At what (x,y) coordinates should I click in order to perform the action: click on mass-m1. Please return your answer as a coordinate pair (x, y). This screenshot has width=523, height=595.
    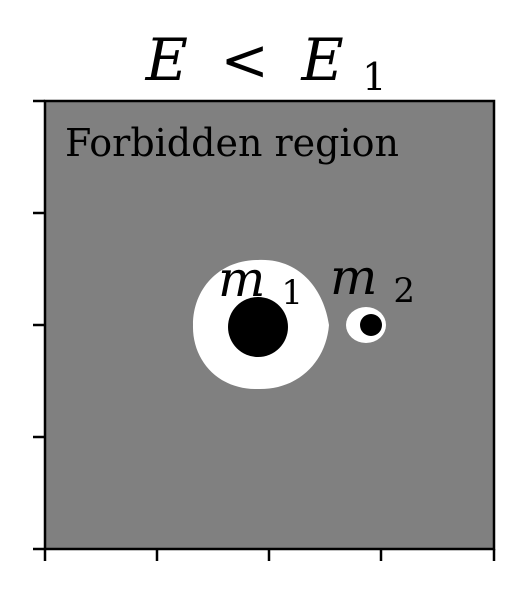
    Looking at the image, I should click on (258, 327).